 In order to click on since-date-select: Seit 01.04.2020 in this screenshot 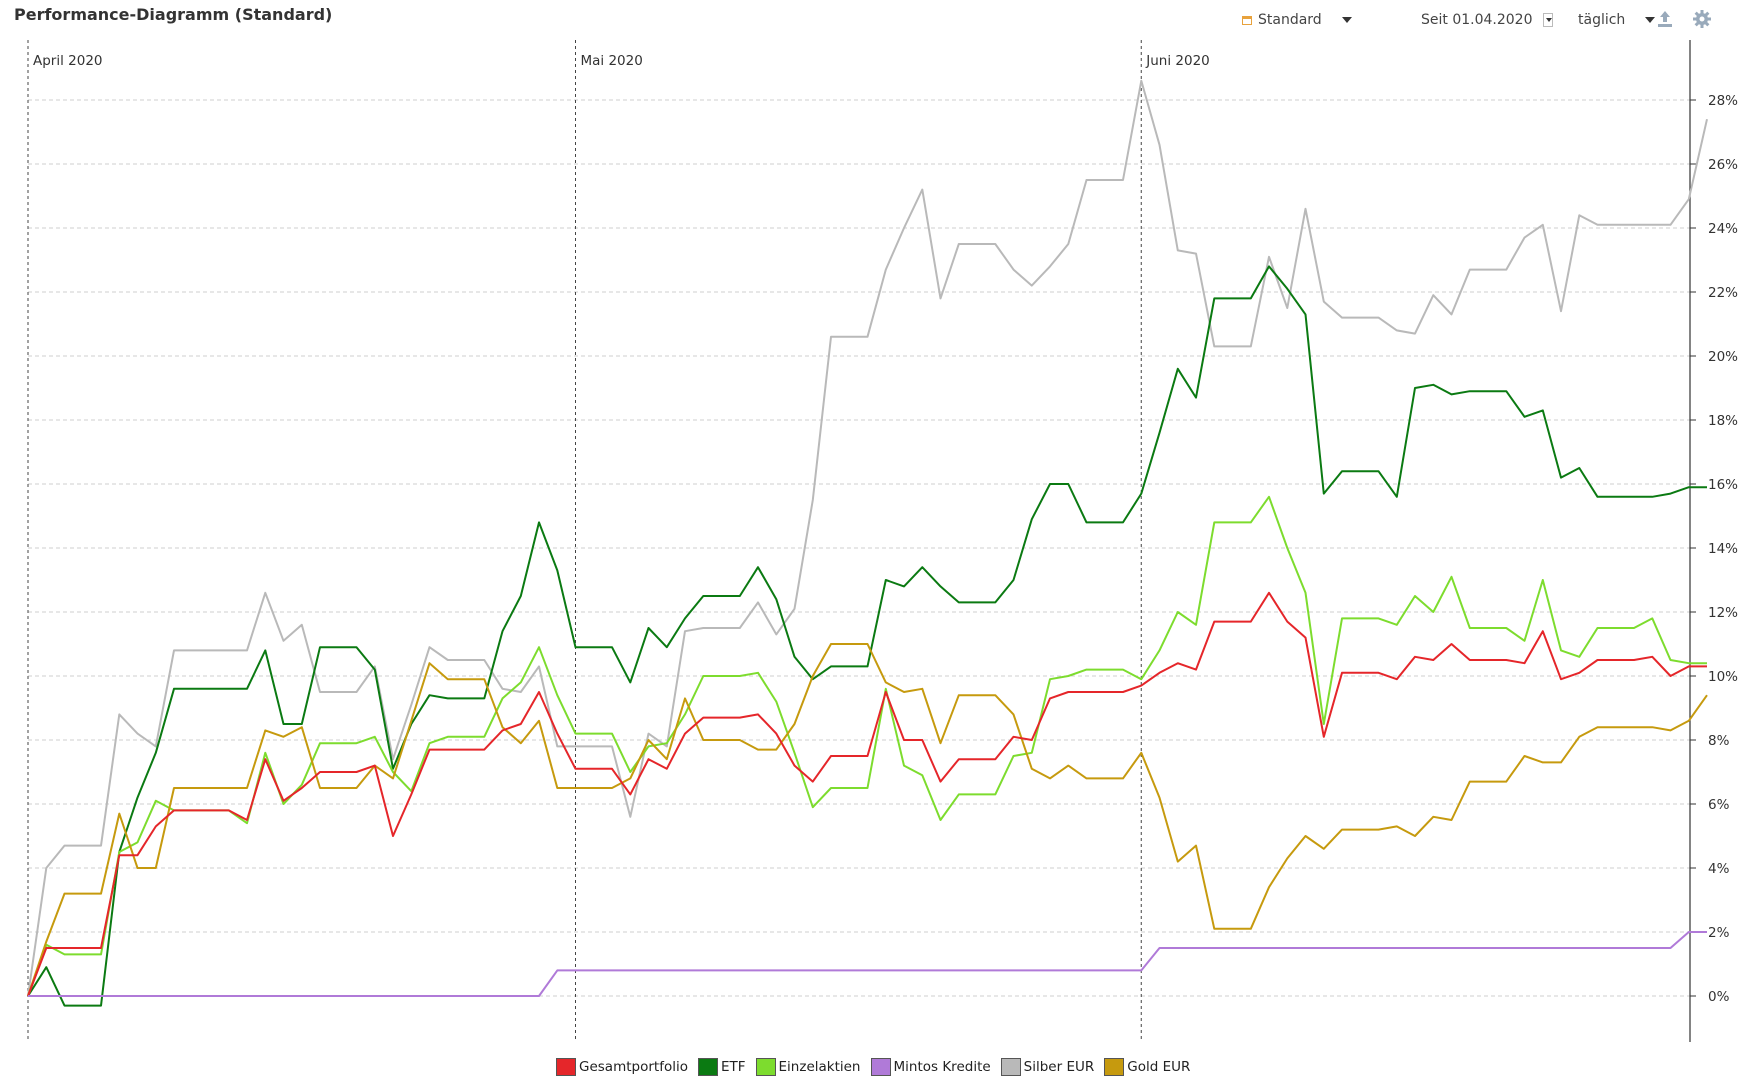, I will do `click(1487, 20)`.